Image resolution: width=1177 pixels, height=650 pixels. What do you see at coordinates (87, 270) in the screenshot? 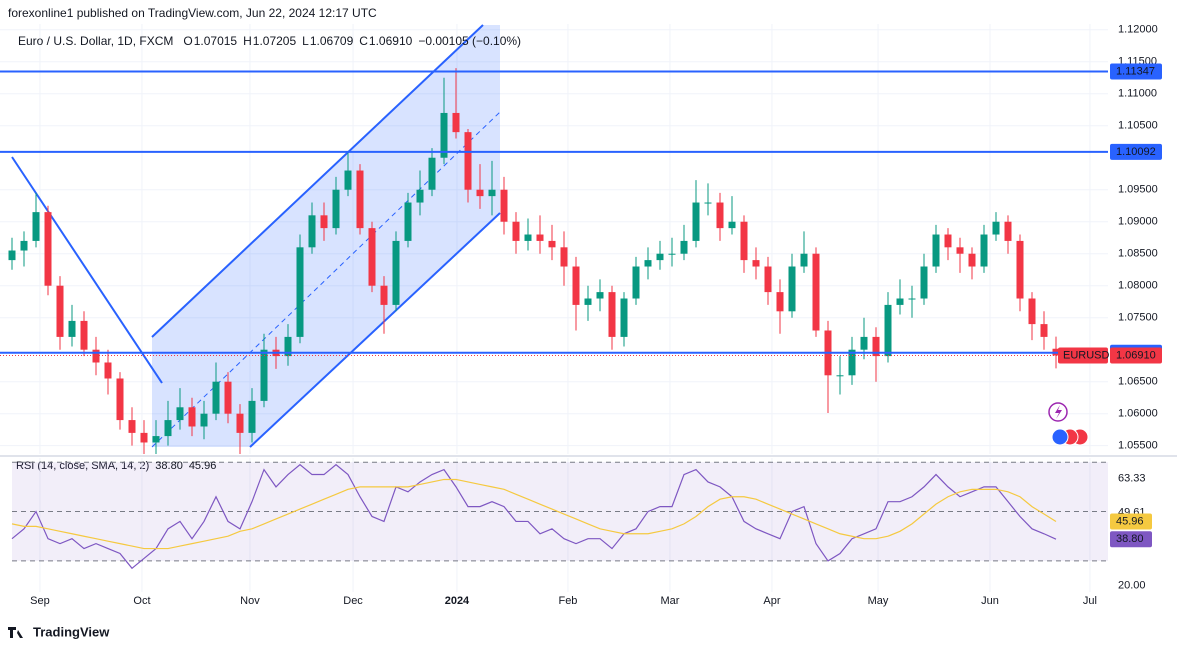
I see `trendline` at bounding box center [87, 270].